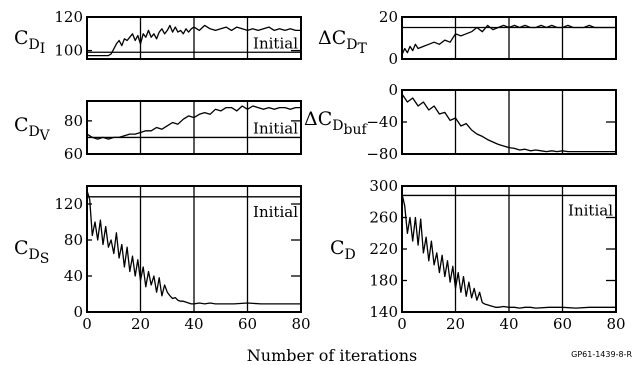 The image size is (638, 365). I want to click on y-tick-label: 180, so click(383, 281).